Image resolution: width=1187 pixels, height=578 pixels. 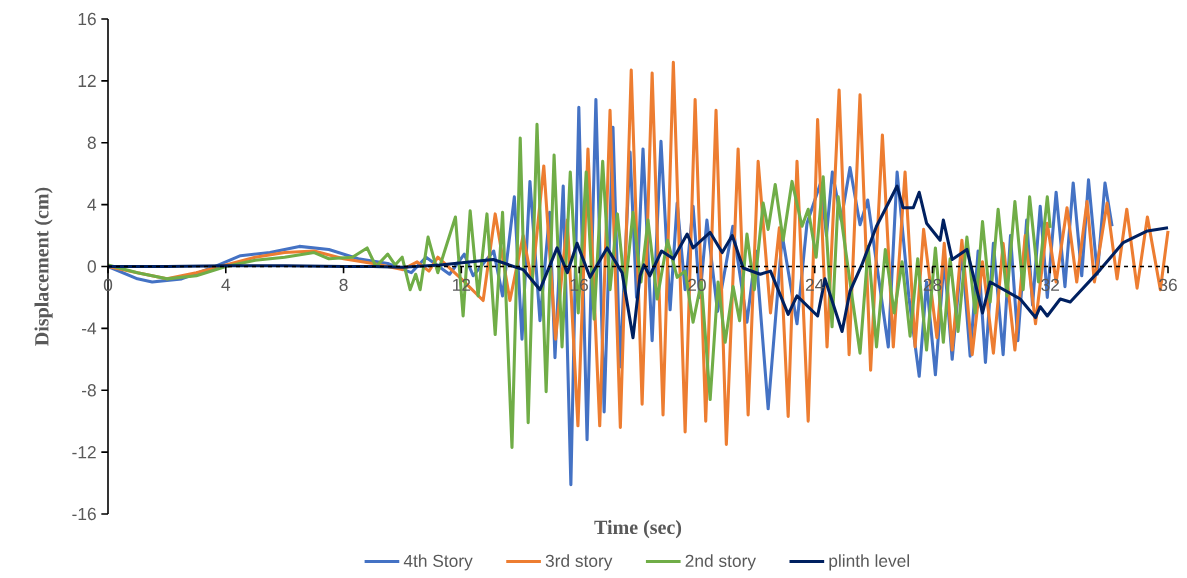 I want to click on legend-label: plinth level, so click(x=869, y=562).